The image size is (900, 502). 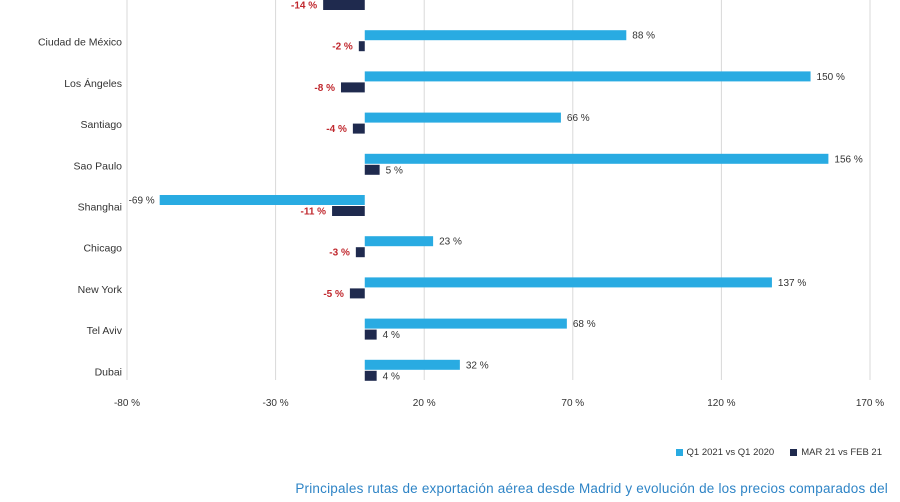 I want to click on data-label-mar-21: -3 %, so click(x=339, y=253).